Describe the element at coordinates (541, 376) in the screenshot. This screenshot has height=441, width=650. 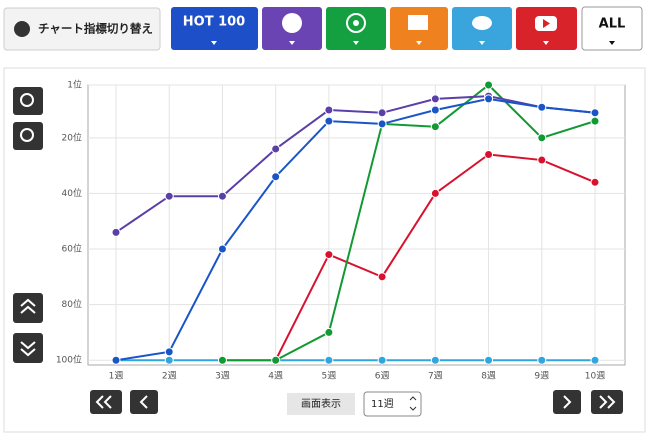
I see `x-tick-label: 9週` at that location.